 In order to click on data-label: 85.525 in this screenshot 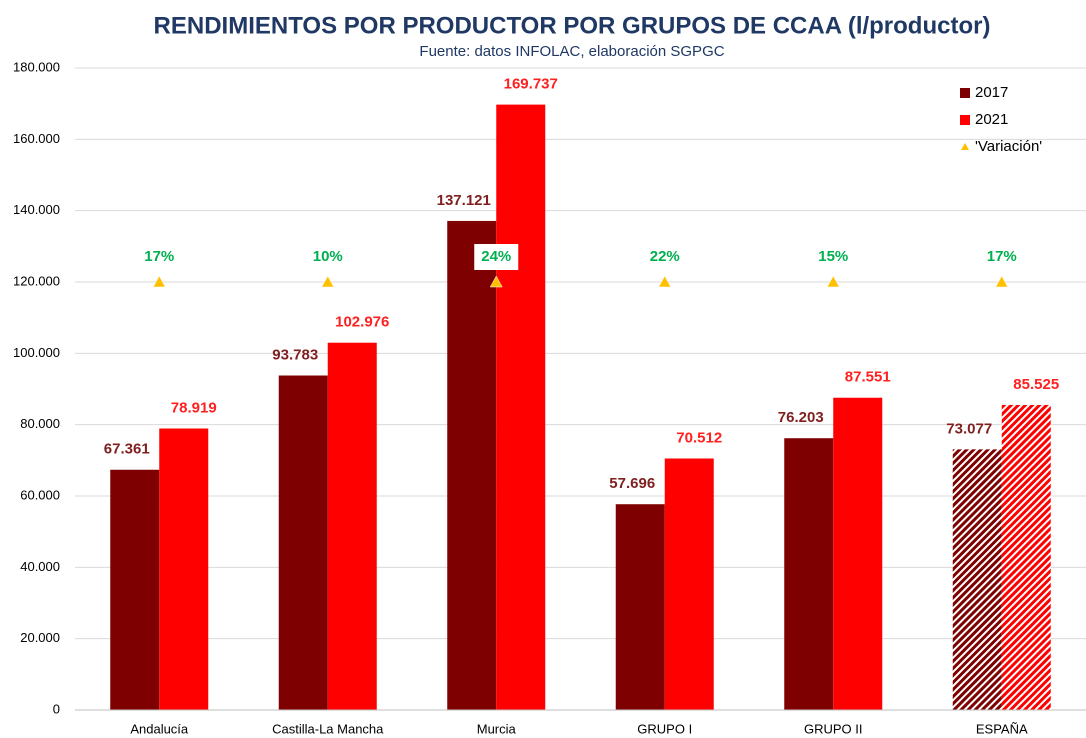, I will do `click(1036, 384)`.